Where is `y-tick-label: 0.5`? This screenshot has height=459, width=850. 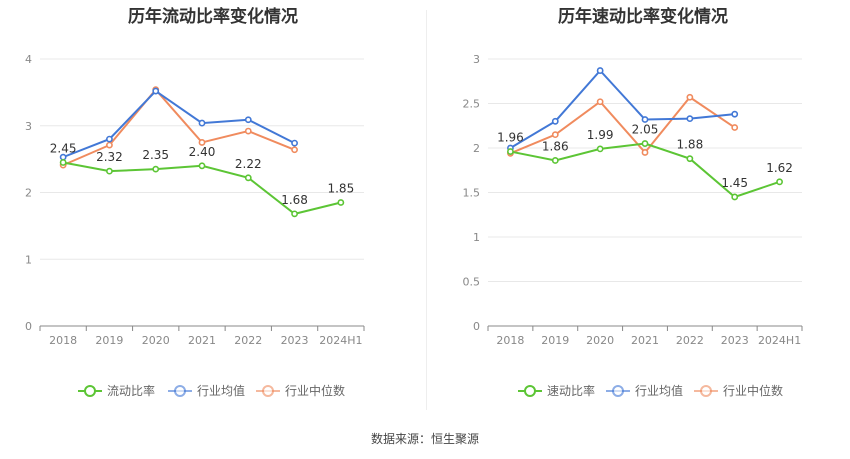
y-tick-label: 0.5 is located at coordinates (472, 282).